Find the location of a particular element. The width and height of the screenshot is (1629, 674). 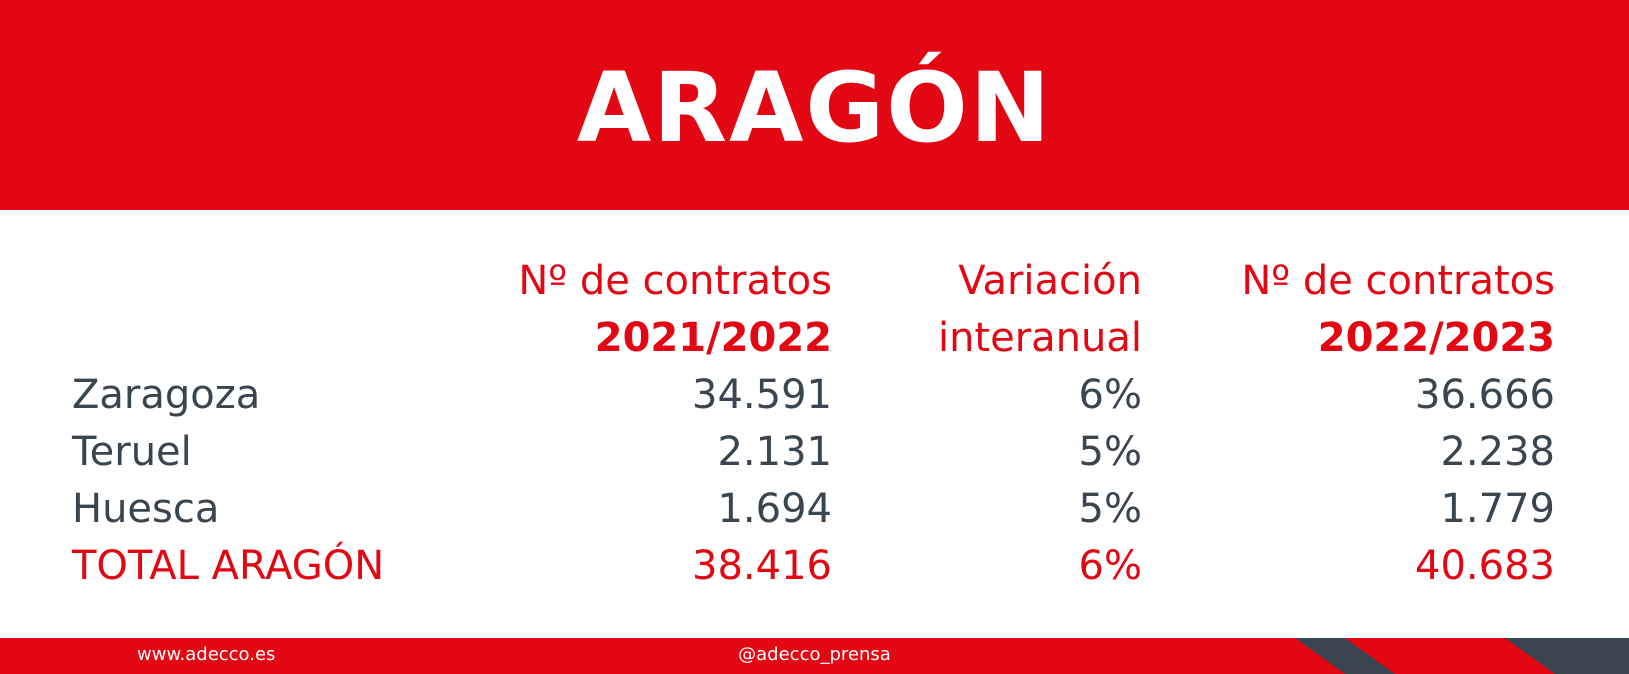

title: ARAGÓN is located at coordinates (814, 108).